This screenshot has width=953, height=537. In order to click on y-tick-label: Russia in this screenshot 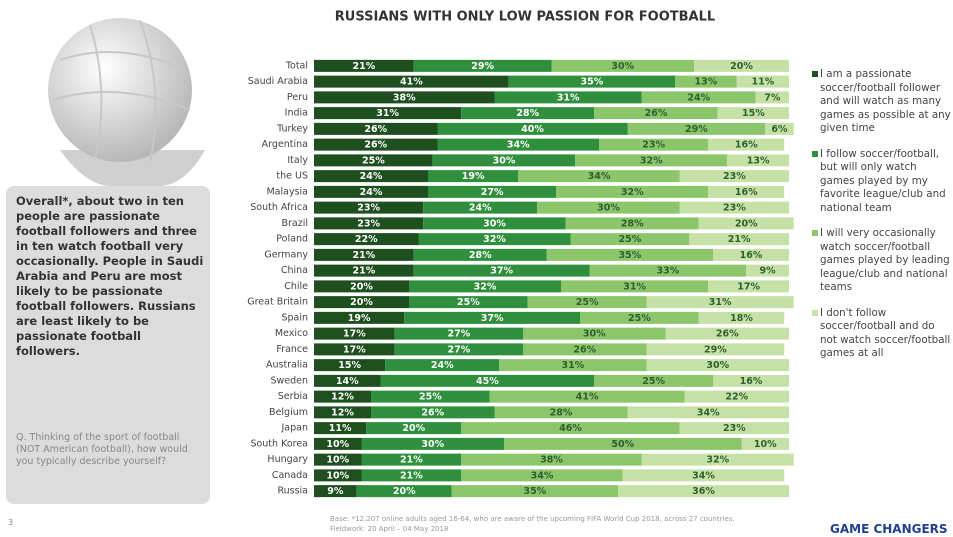, I will do `click(292, 491)`.